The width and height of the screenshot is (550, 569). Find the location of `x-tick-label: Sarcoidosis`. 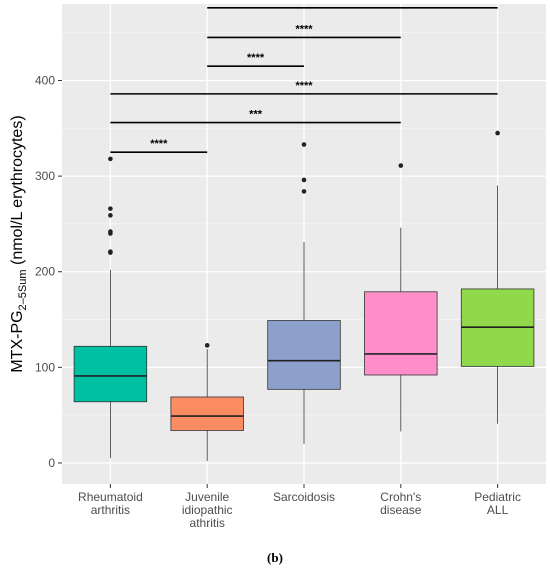

x-tick-label: Sarcoidosis is located at coordinates (304, 497).